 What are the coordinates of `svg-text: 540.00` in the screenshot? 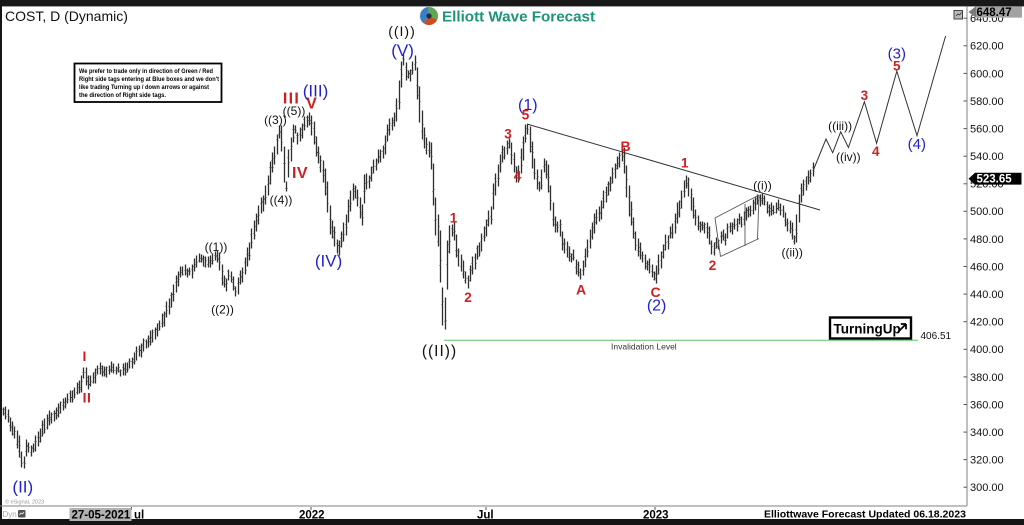 It's located at (987, 157).